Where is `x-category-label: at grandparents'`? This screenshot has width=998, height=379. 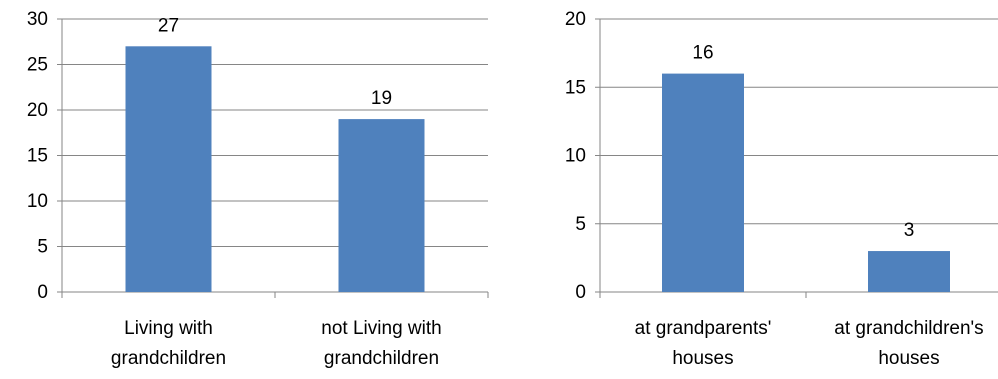 x-category-label: at grandparents' is located at coordinates (703, 328).